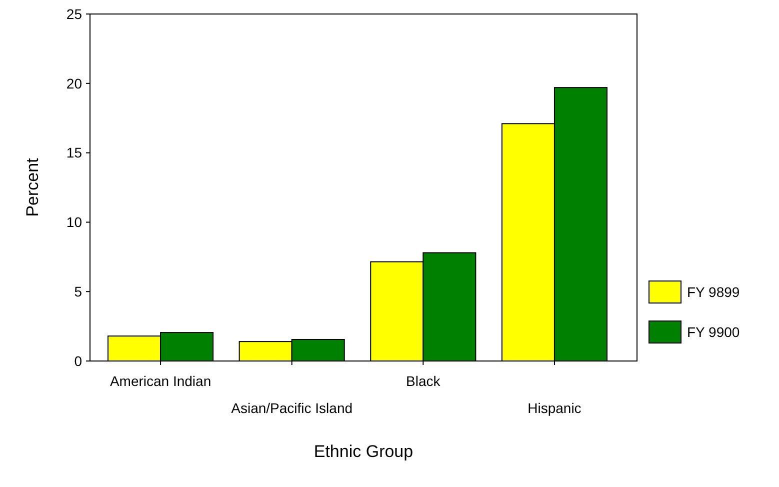 The image size is (779, 487). Describe the element at coordinates (74, 14) in the screenshot. I see `y-tick-label: 25` at that location.